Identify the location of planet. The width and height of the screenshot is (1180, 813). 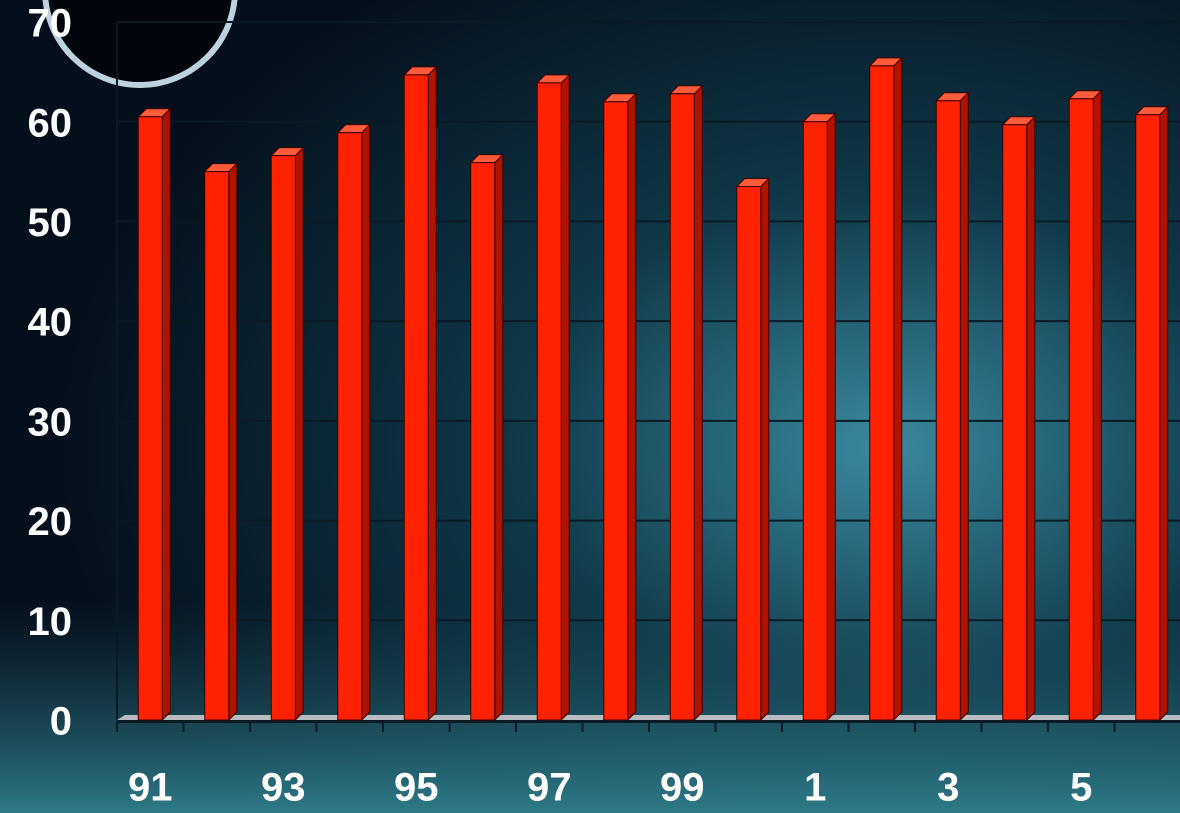
(140, 41).